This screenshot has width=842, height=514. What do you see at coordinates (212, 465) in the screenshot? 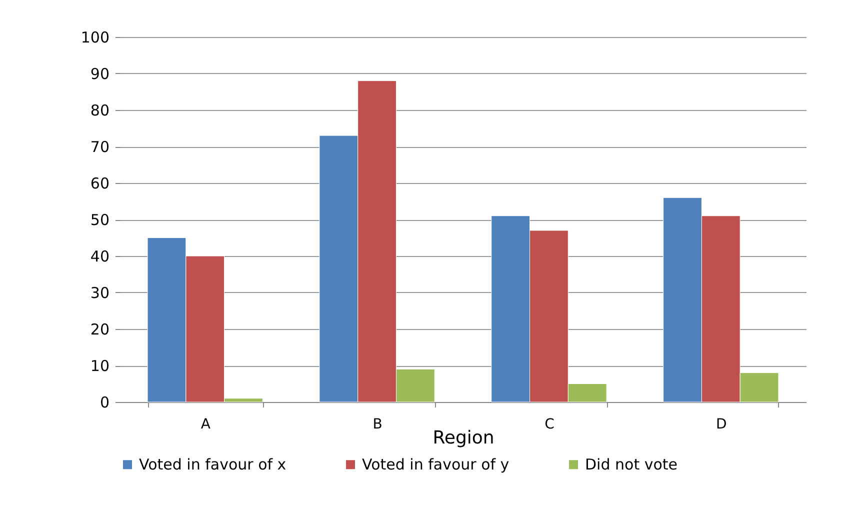
I see `legend-label: Voted in favour of x` at bounding box center [212, 465].